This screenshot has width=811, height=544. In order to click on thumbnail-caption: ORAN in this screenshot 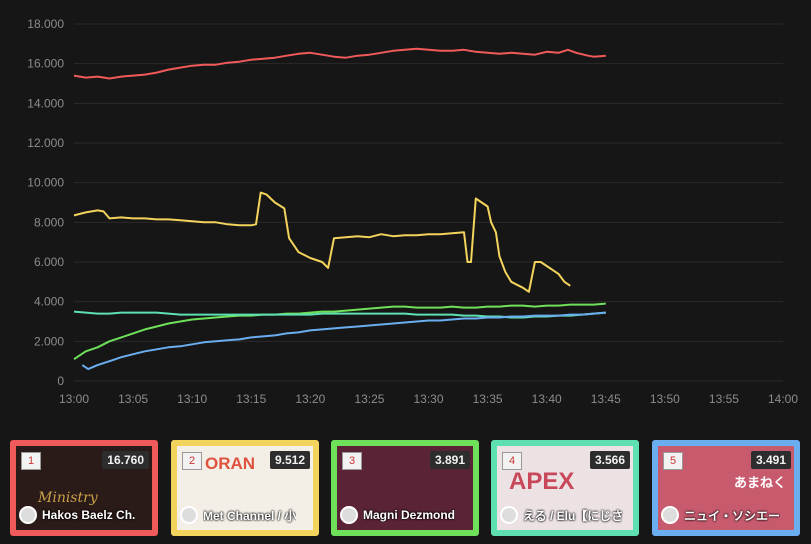, I will do `click(230, 463)`.